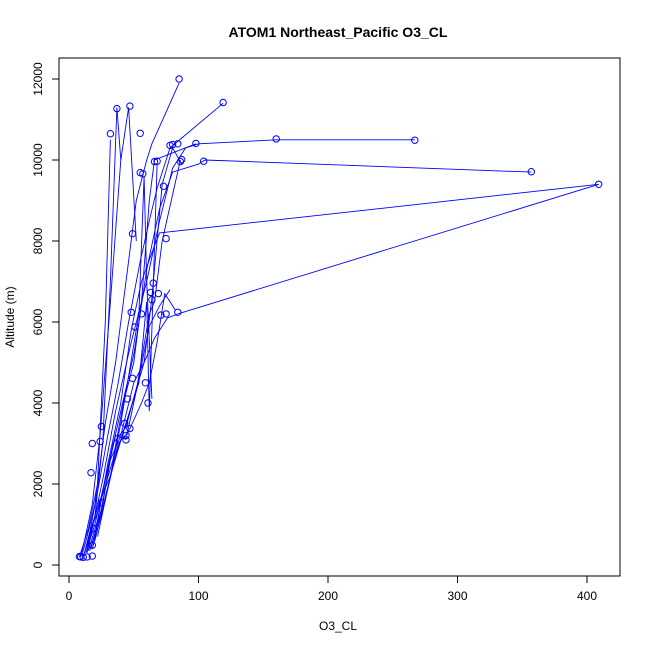 This screenshot has width=650, height=650. Describe the element at coordinates (38, 483) in the screenshot. I see `y-tick-label: 2000` at that location.